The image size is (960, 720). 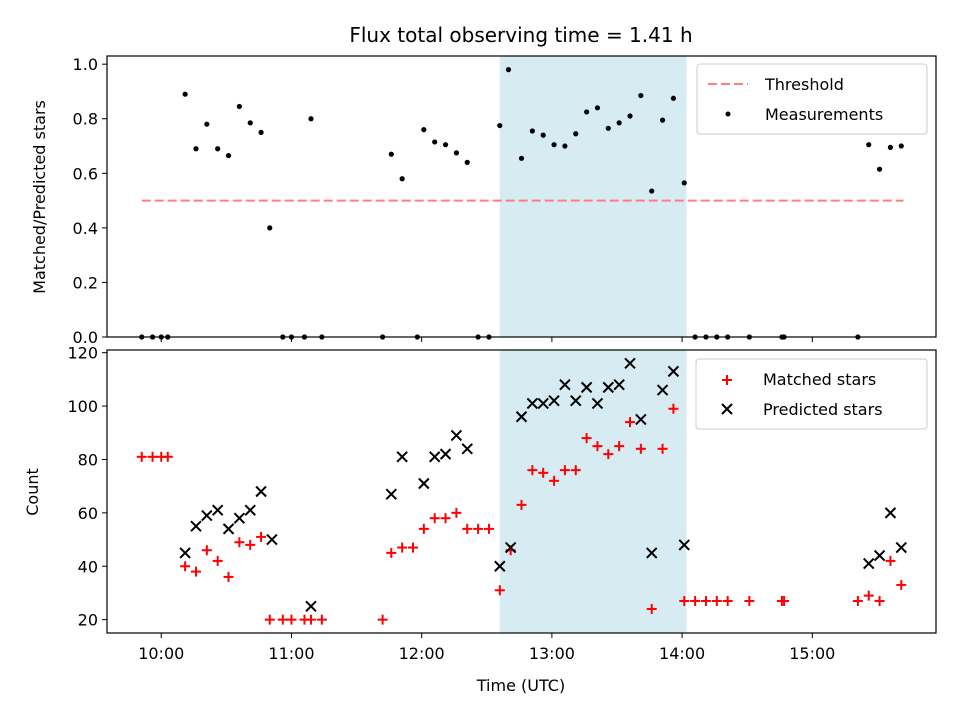 I want to click on top-legend: Threshold Measurements, so click(x=812, y=99).